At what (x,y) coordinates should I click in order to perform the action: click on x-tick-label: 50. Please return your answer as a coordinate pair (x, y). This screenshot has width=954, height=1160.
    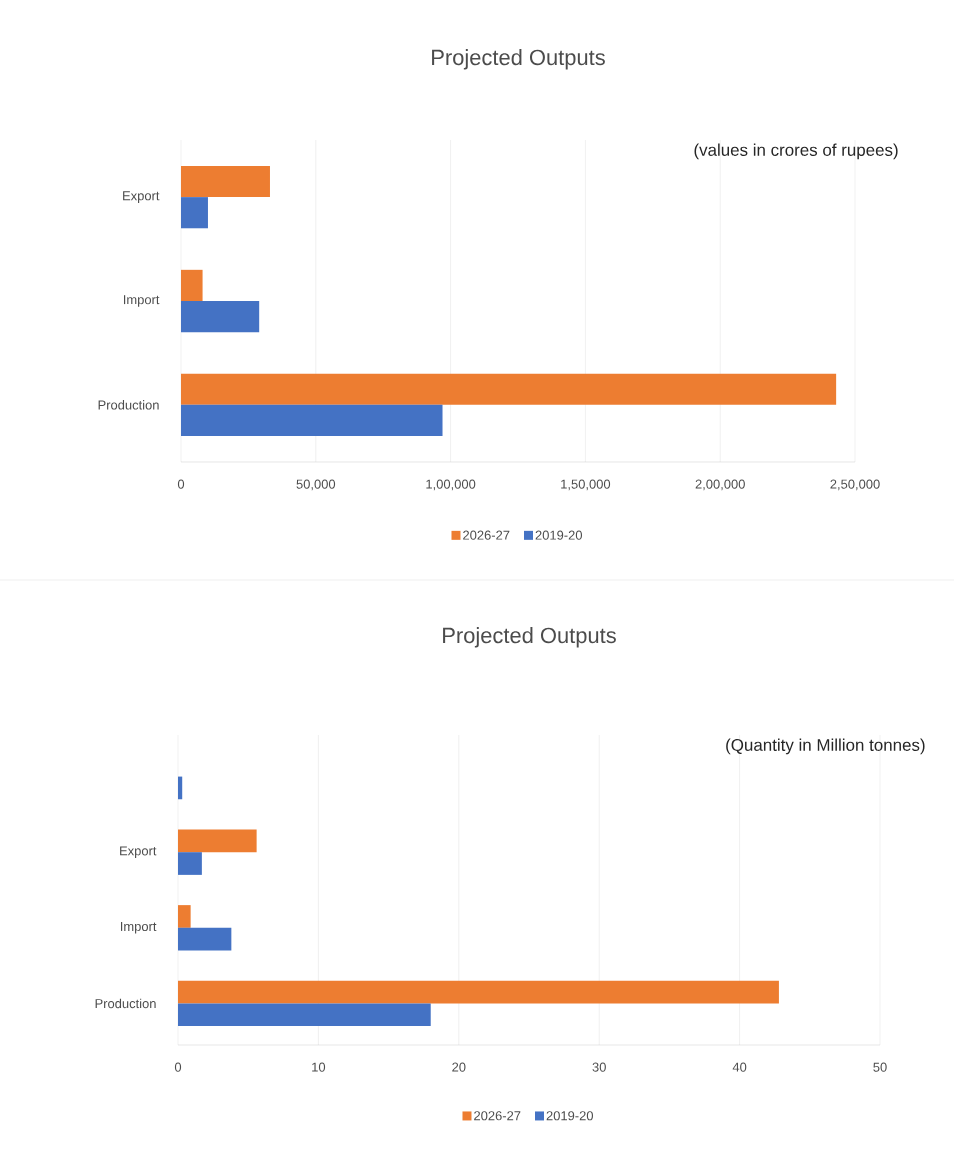
    Looking at the image, I should click on (880, 1067).